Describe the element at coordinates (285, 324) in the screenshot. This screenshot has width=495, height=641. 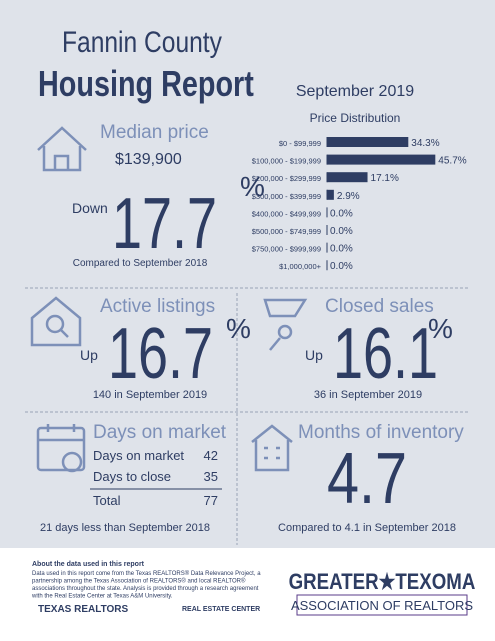
I see `key-icon` at that location.